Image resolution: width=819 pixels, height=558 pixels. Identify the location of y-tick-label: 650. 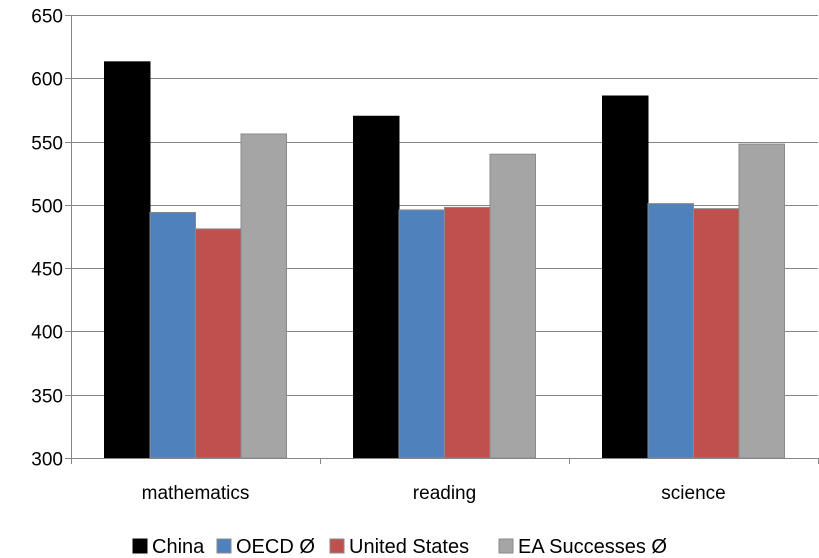
(47, 17).